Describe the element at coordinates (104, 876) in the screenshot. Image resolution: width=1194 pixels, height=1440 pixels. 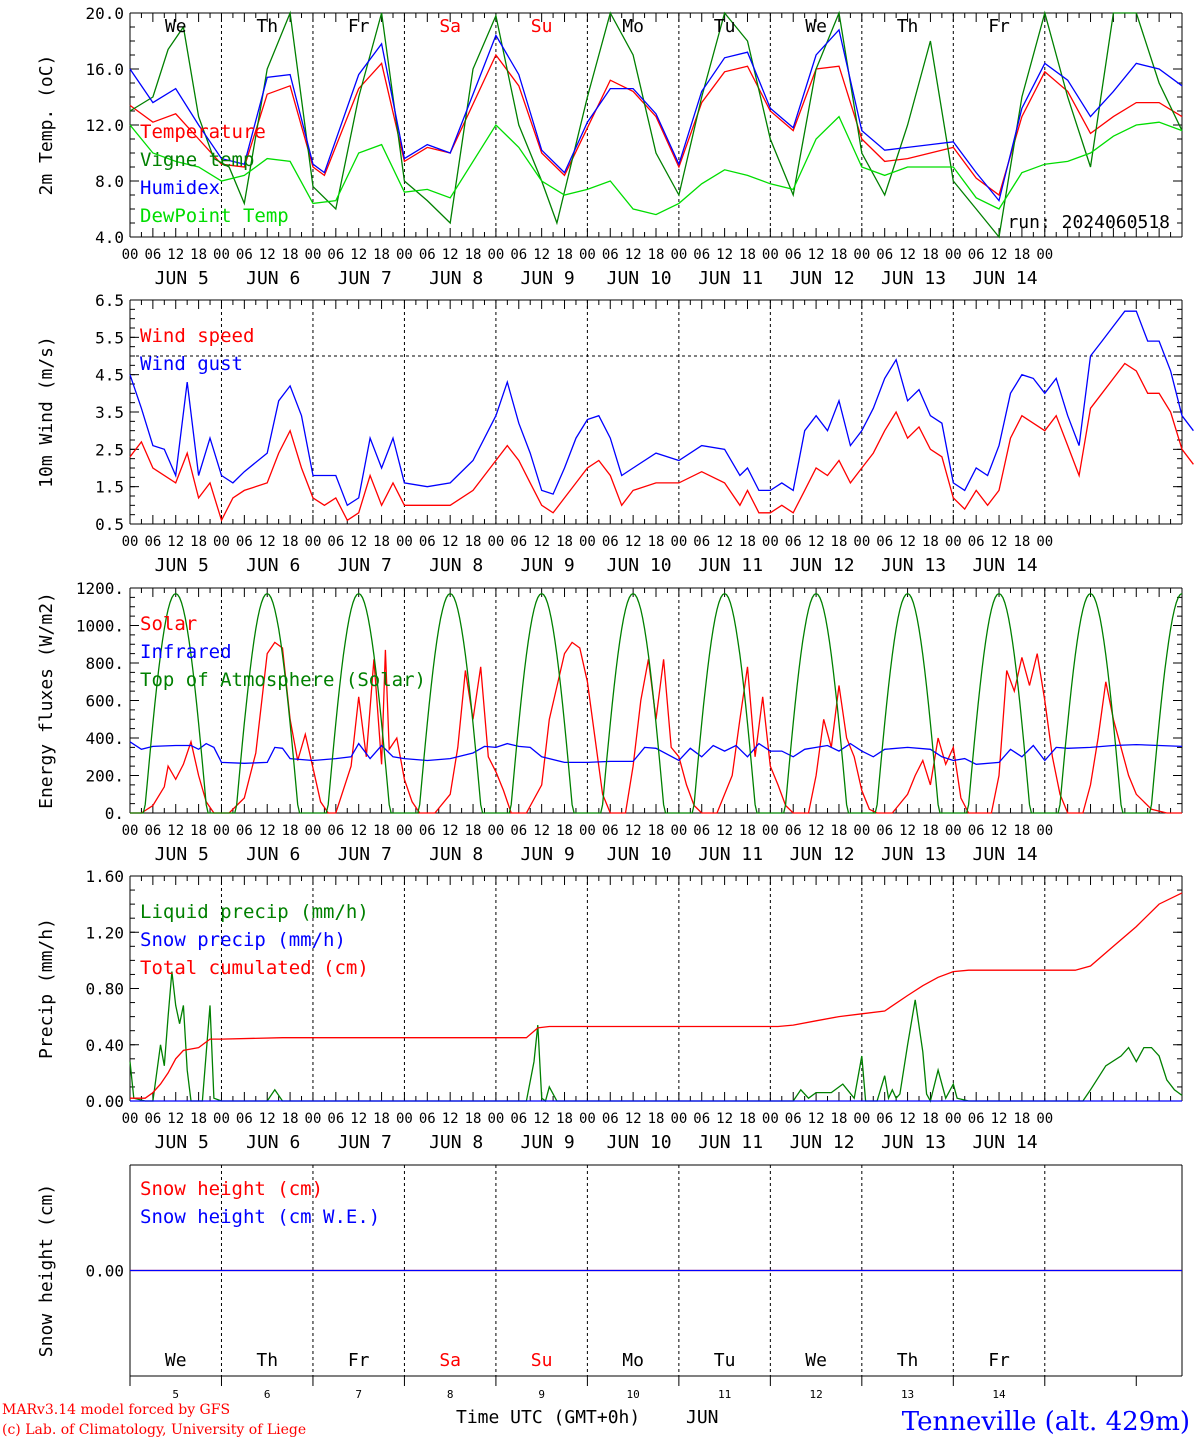
I see `y-tick-label: 1.60` at that location.